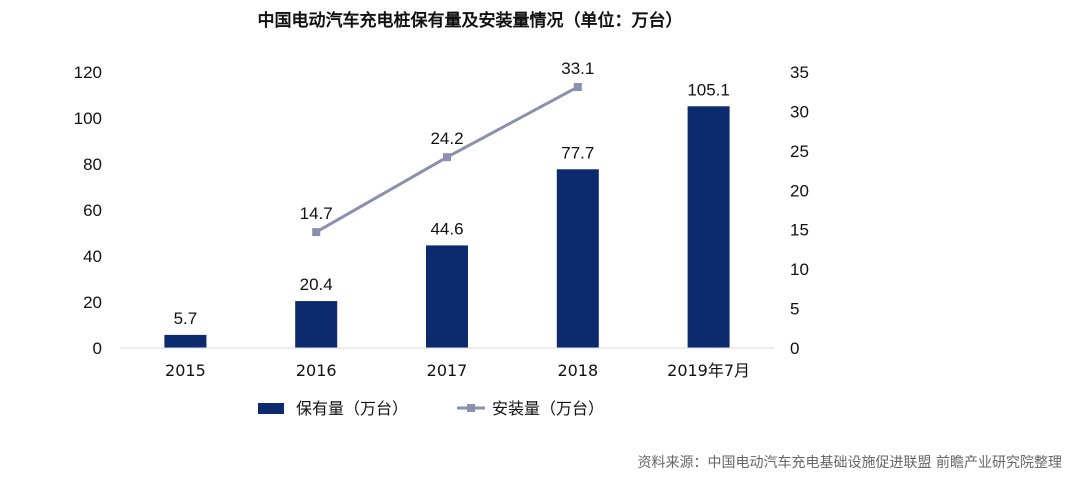  What do you see at coordinates (708, 227) in the screenshot?
I see `bar-2019年7月` at bounding box center [708, 227].